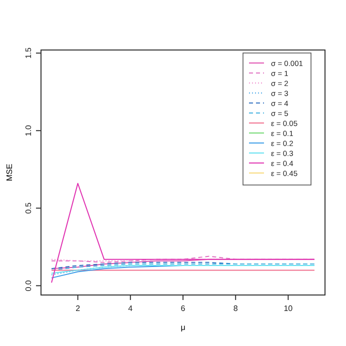 This screenshot has height=346, width=346. I want to click on x-axis-title: μ, so click(183, 327).